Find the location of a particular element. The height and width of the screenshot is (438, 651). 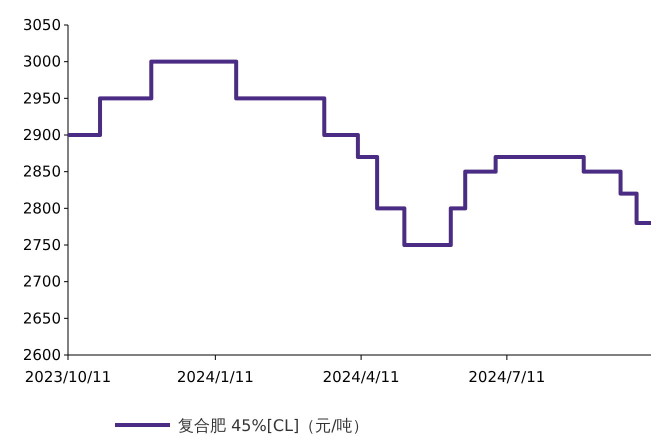

y-tick-label: 2750 is located at coordinates (41, 245).